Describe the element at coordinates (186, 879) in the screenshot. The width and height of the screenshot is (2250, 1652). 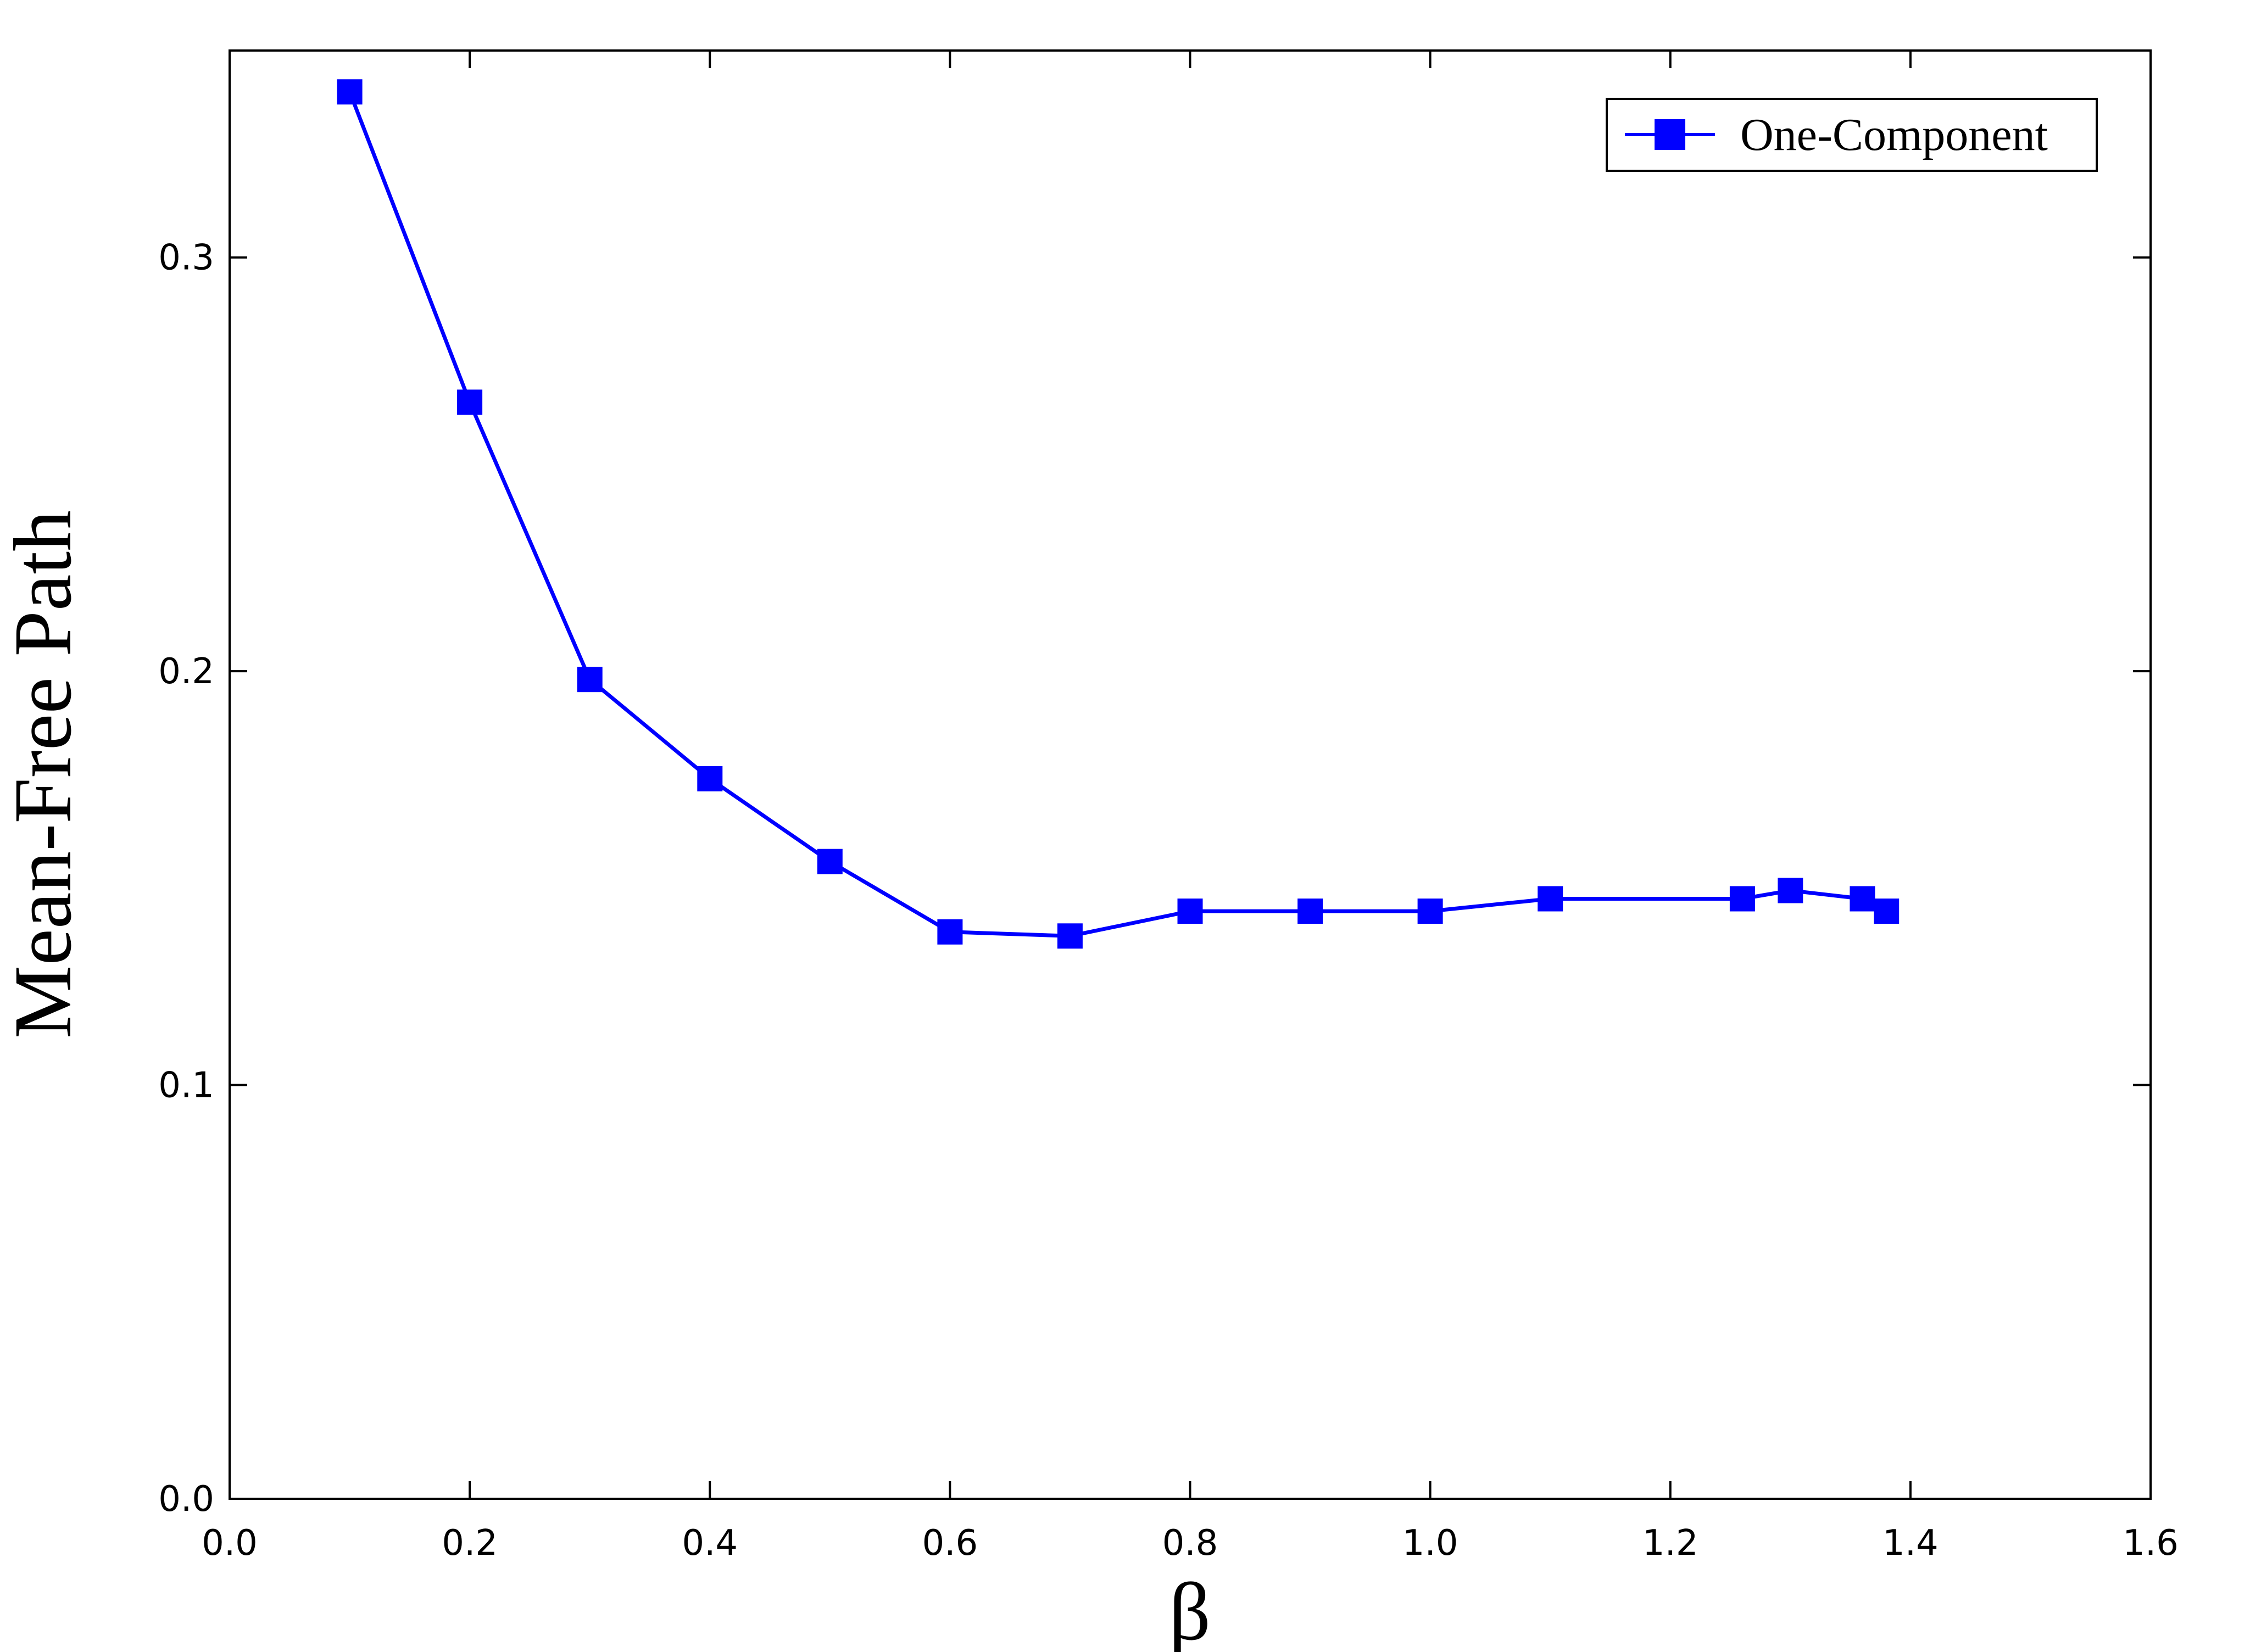
I see `y-axis-tick-labels: 0.0 0.1 0.2 0.3` at that location.